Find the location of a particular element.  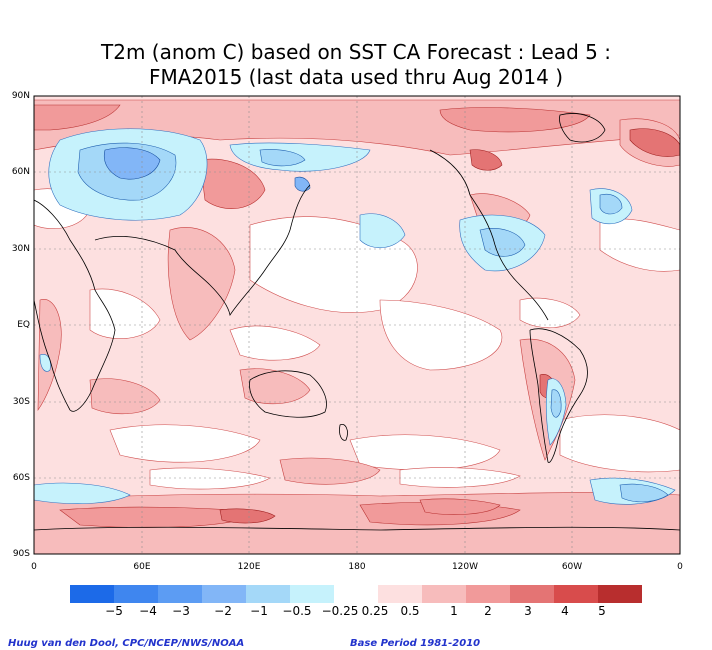

lat-label-30n: 30N is located at coordinates (20, 249).